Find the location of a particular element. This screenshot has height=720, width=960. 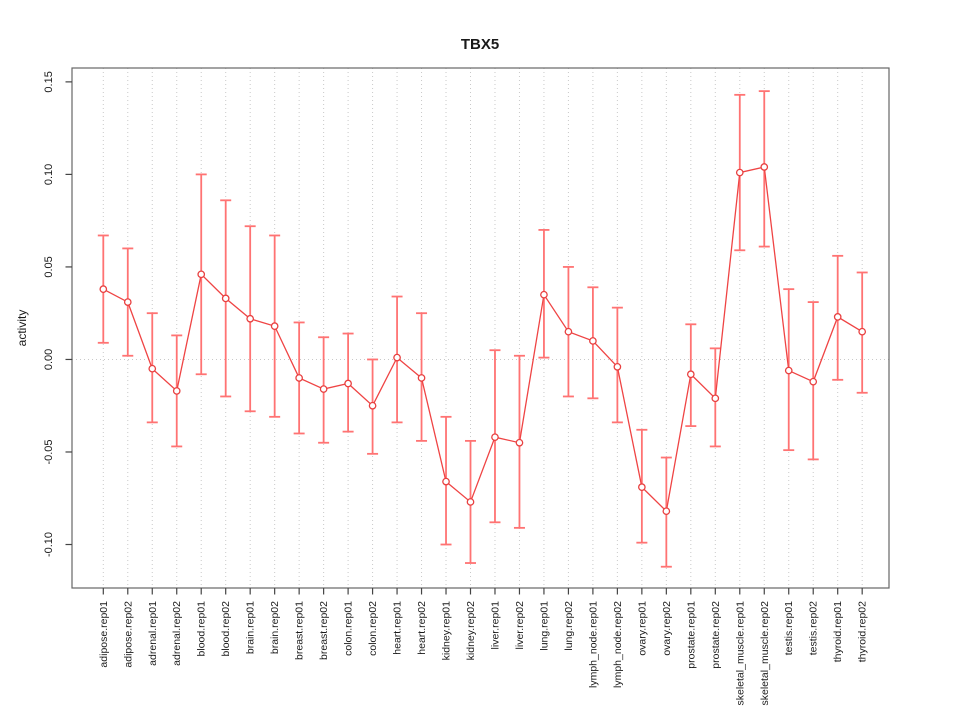

x-tick-label: adipose.rep02 is located at coordinates (128, 634).